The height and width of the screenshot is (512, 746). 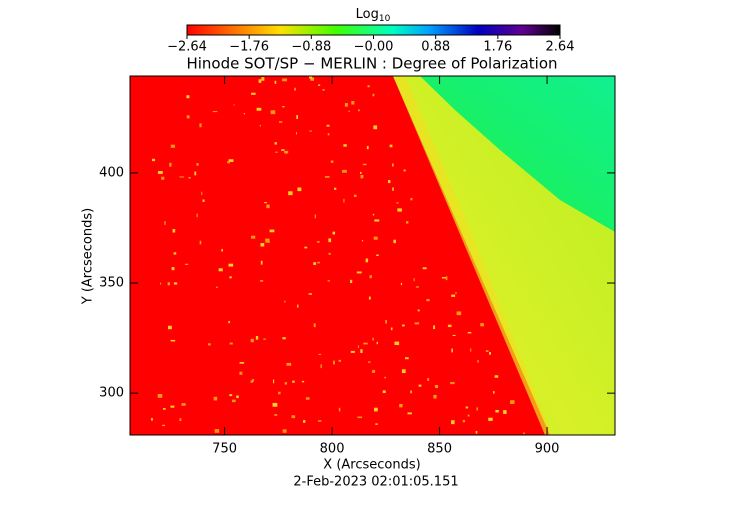 What do you see at coordinates (111, 393) in the screenshot?
I see `y-tick-label: 300` at bounding box center [111, 393].